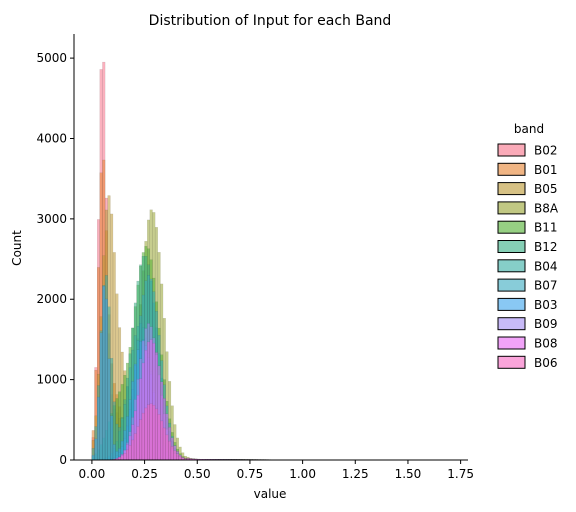  What do you see at coordinates (276, 470) in the screenshot?
I see `x-ticks: 0.00 0.25 0.50 0.75 1.00 1.25 1.50 1.75` at bounding box center [276, 470].